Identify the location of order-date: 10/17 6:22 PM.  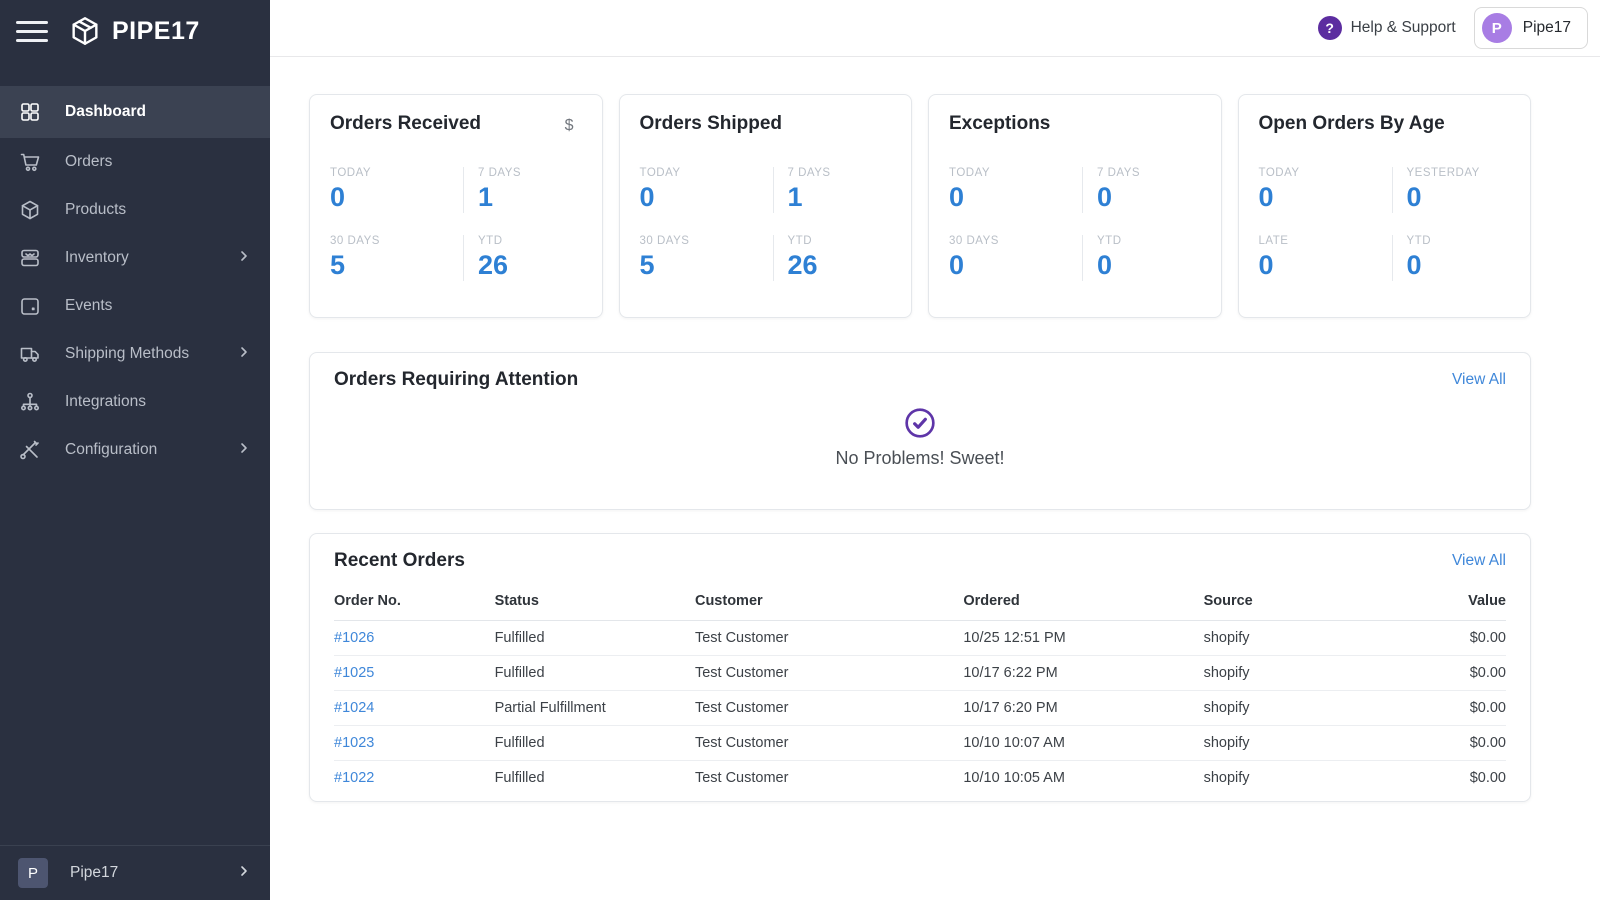
(1083, 673).